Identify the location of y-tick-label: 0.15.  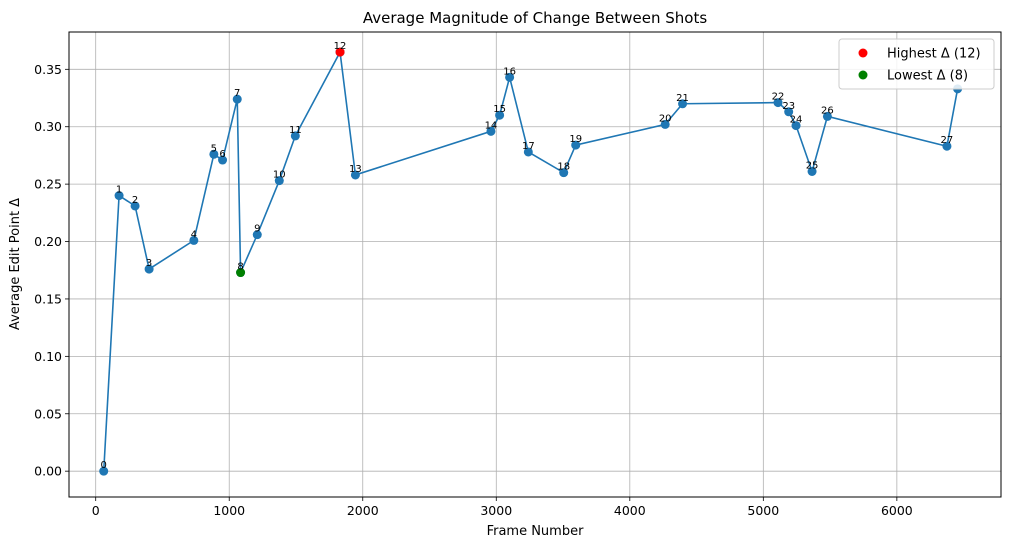
(48, 298).